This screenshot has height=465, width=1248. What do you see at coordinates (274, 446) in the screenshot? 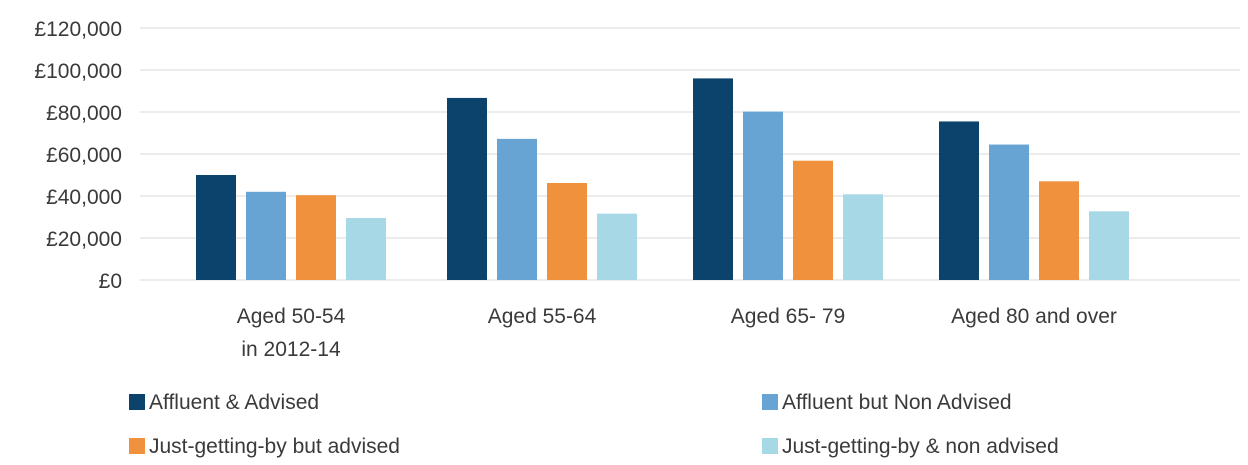
I see `legend-label-3: Just-getting-by but advised` at bounding box center [274, 446].